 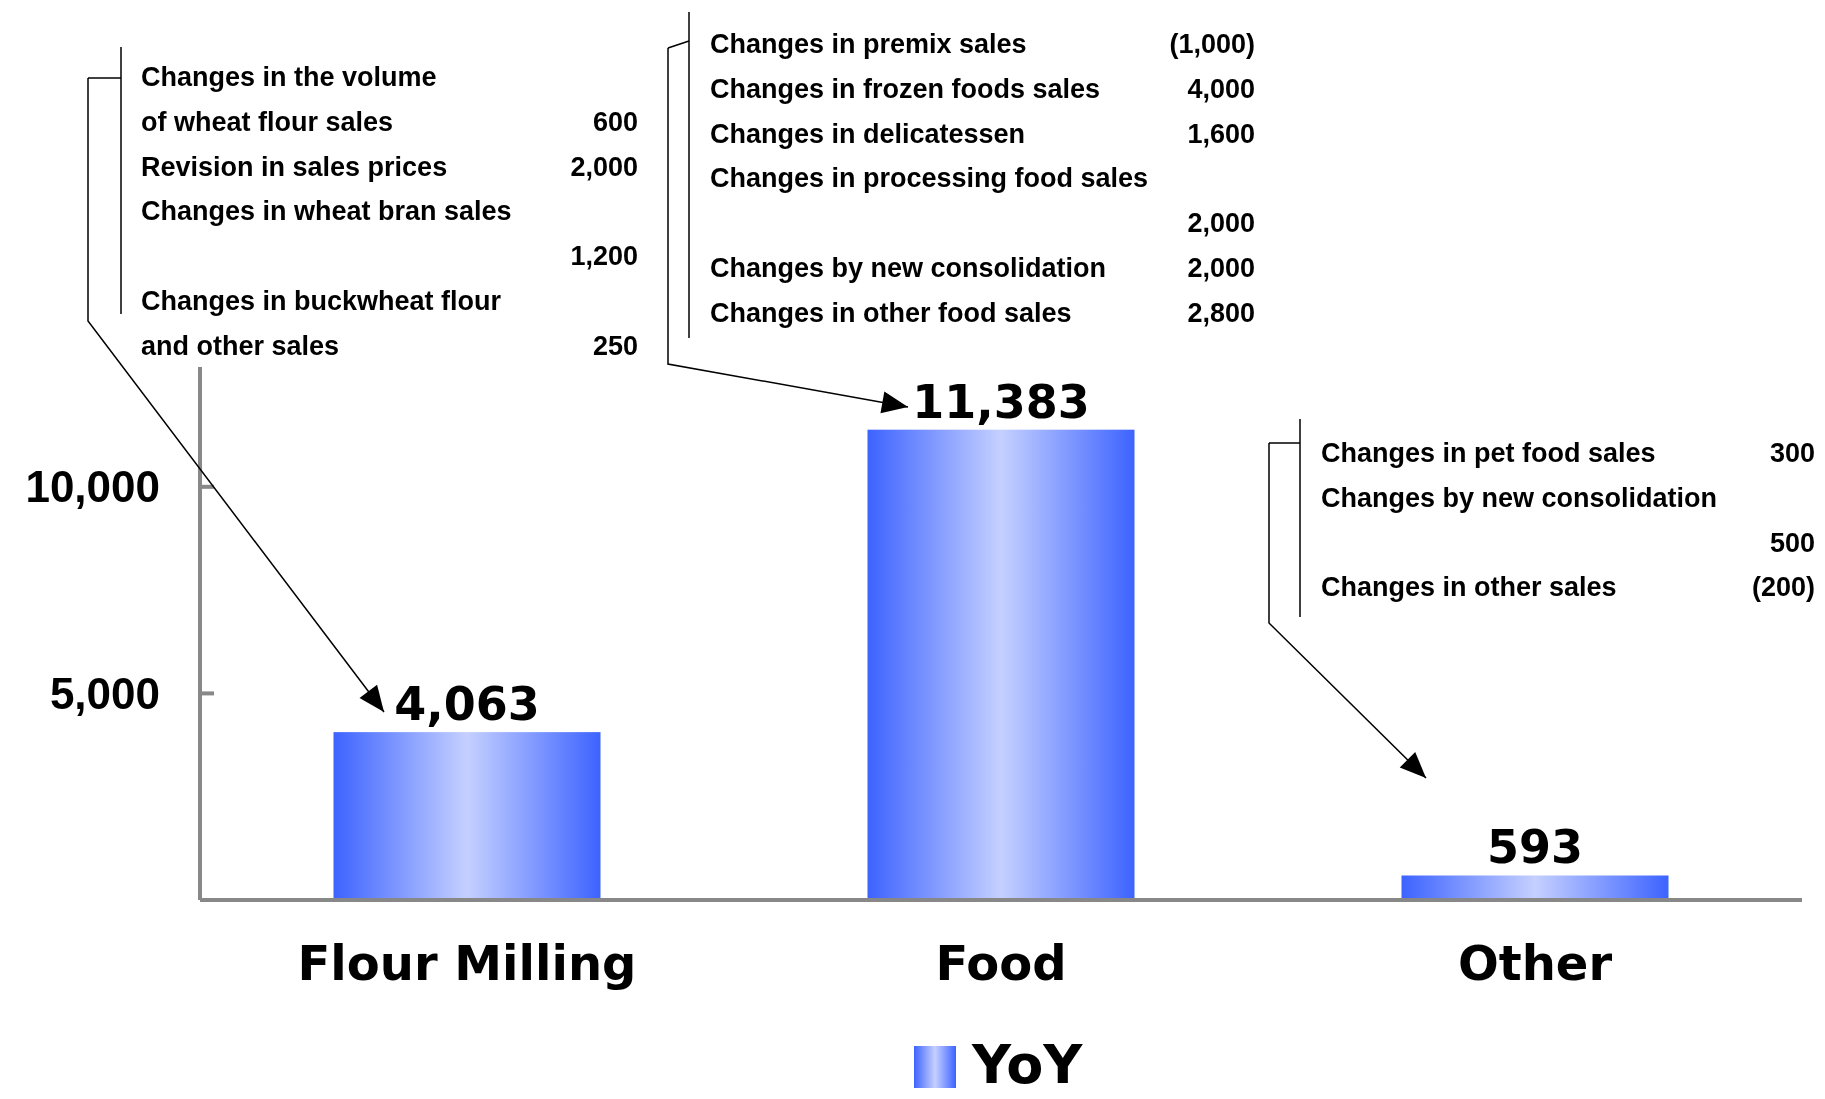 What do you see at coordinates (891, 312) in the screenshot?
I see `text: Changes in other food sales` at bounding box center [891, 312].